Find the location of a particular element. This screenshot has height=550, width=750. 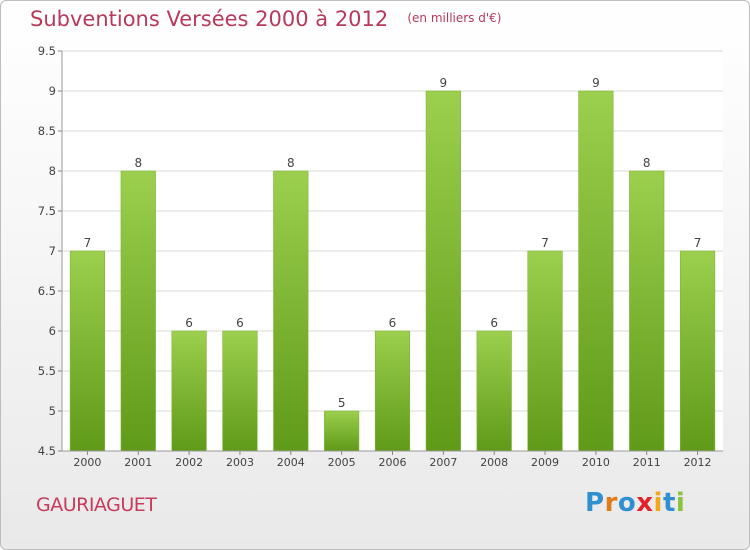

y-tick-label: 6.5 is located at coordinates (47, 291).